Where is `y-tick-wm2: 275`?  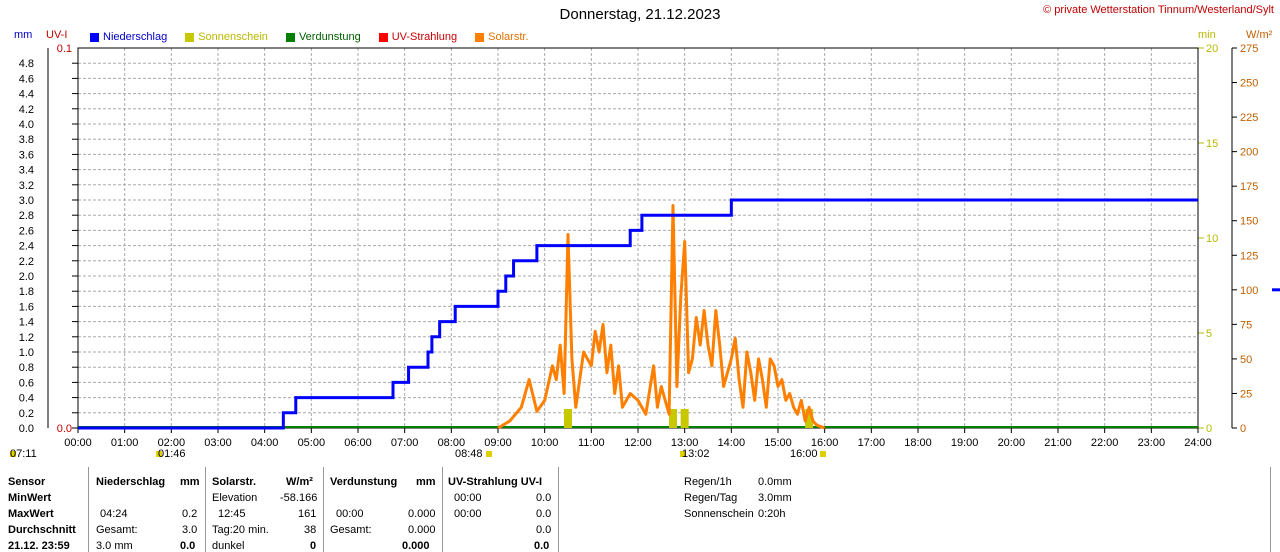
y-tick-wm2: 275 is located at coordinates (1249, 49).